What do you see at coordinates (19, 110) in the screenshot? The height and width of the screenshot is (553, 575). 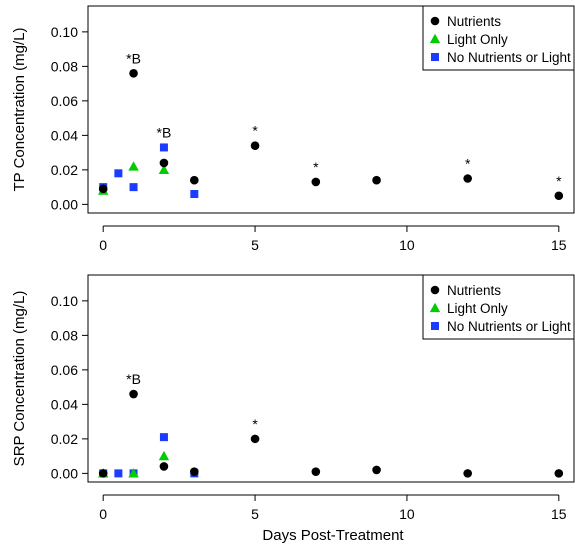 I see `y-axis-label: TP Concentration (mg/L)` at bounding box center [19, 110].